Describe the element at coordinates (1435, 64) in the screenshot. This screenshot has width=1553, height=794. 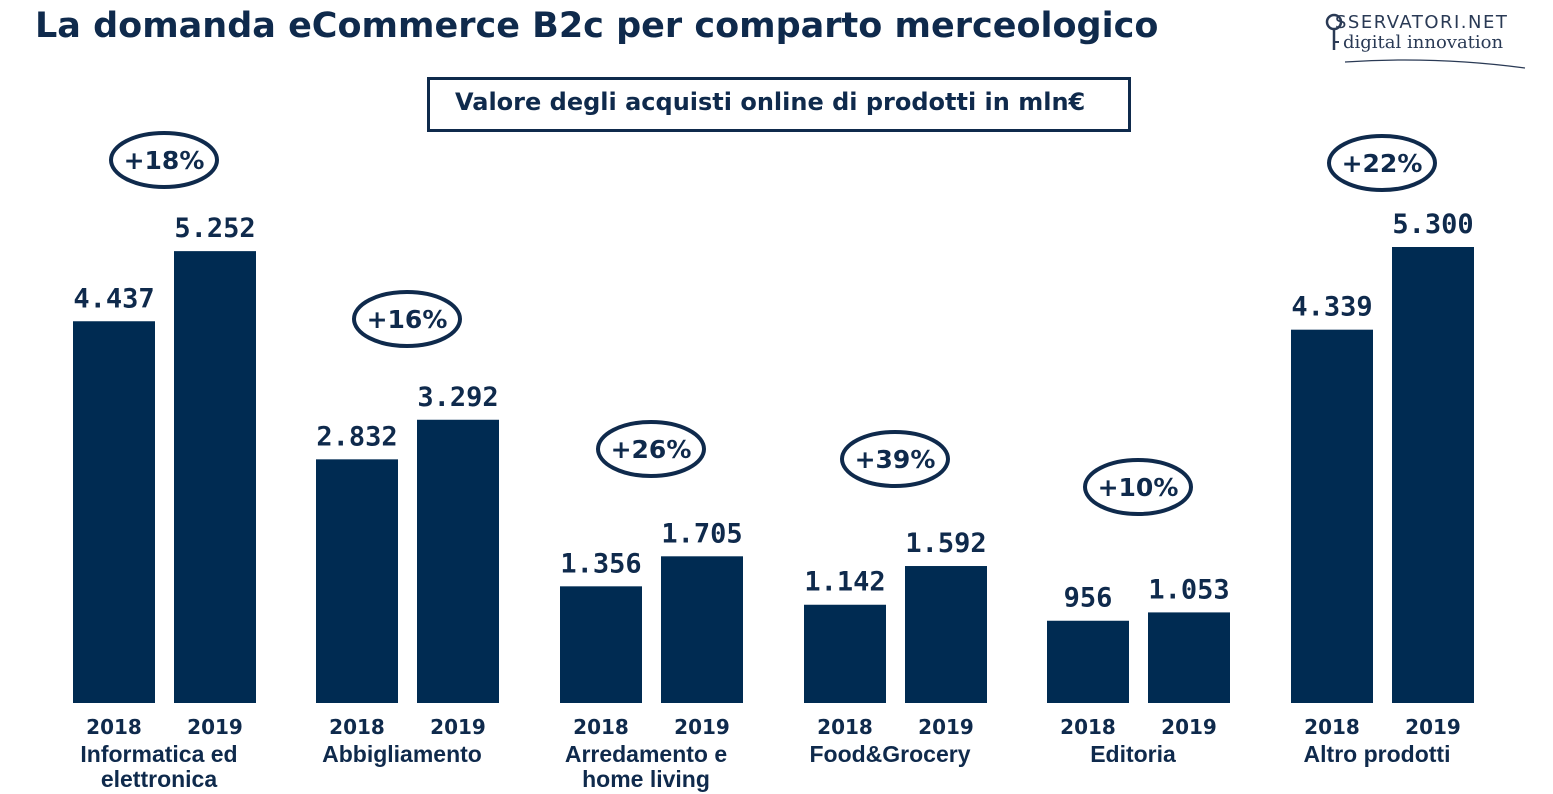
I see `logo-swoosh` at that location.